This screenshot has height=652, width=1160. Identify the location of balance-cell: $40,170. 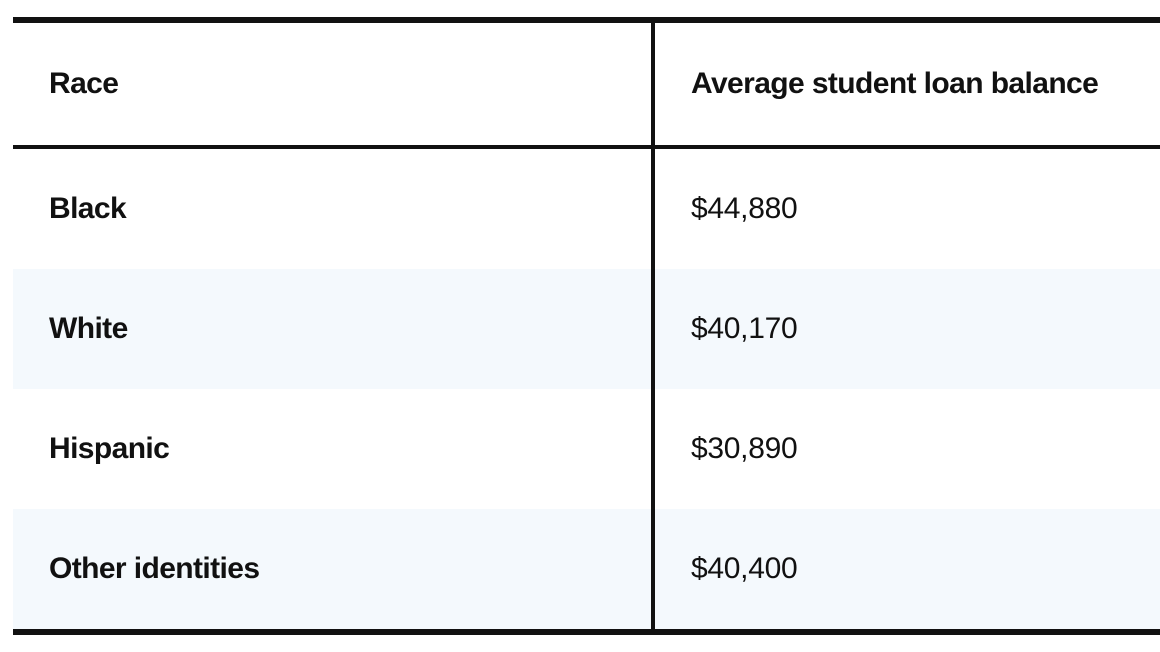
(905, 329).